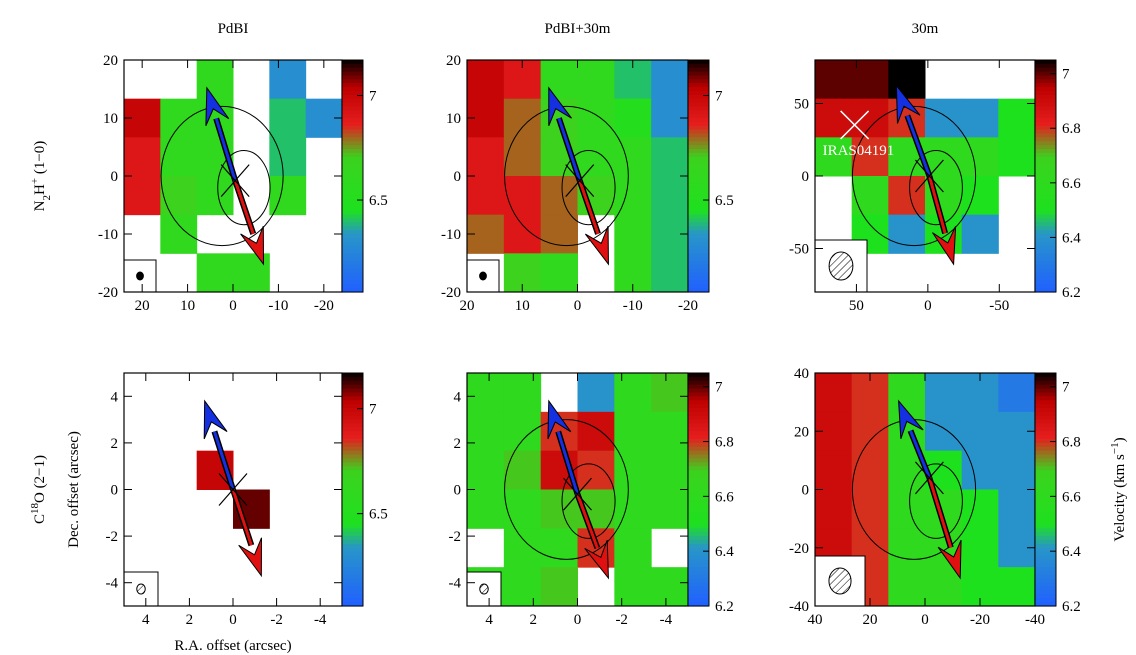 The height and width of the screenshot is (655, 1136). Describe the element at coordinates (40, 519) in the screenshot. I see `label-part: C` at that location.